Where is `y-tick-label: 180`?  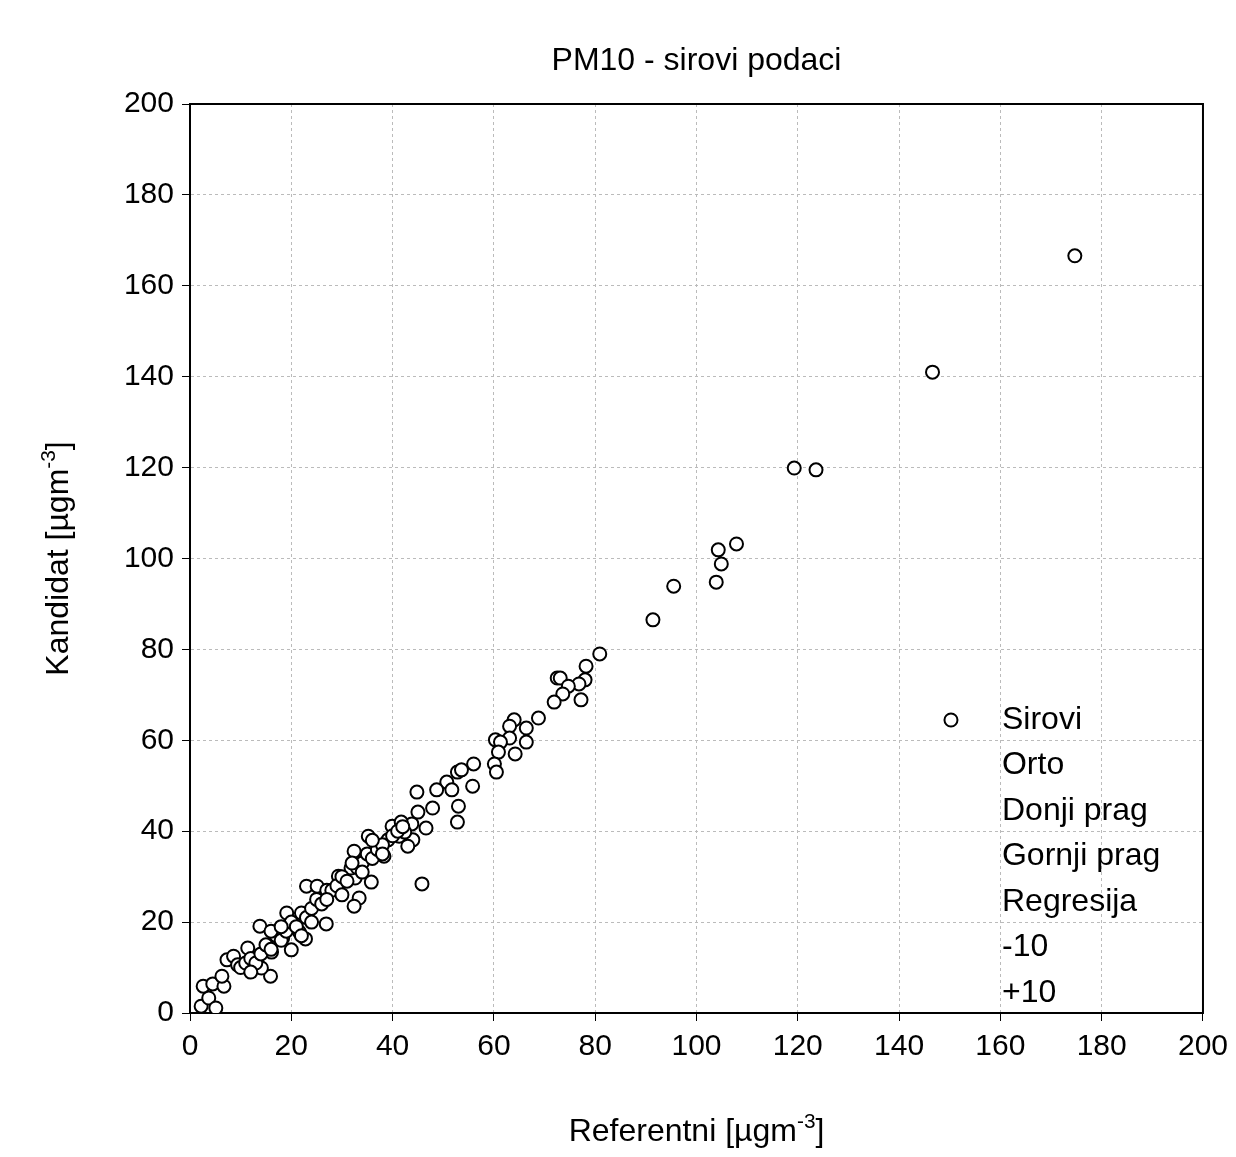
y-tick-label: 180 is located at coordinates (148, 193).